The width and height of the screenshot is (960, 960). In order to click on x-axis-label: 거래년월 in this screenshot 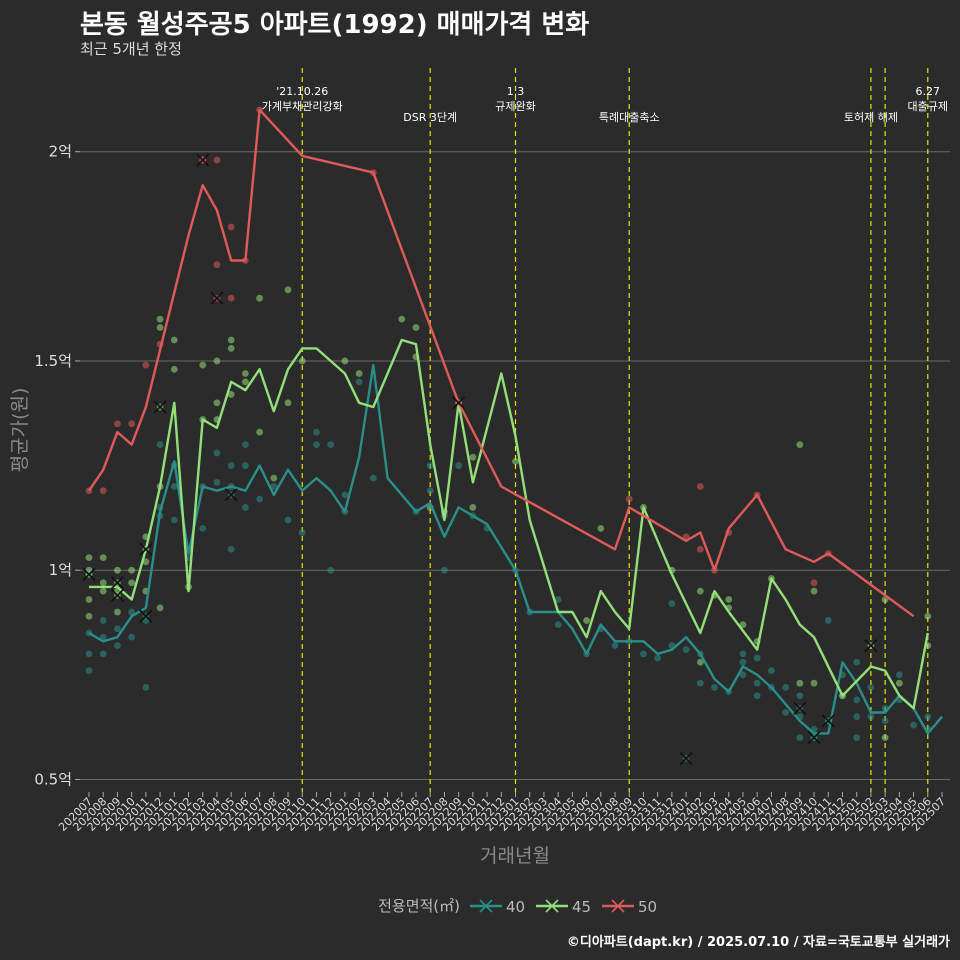, I will do `click(515, 856)`.